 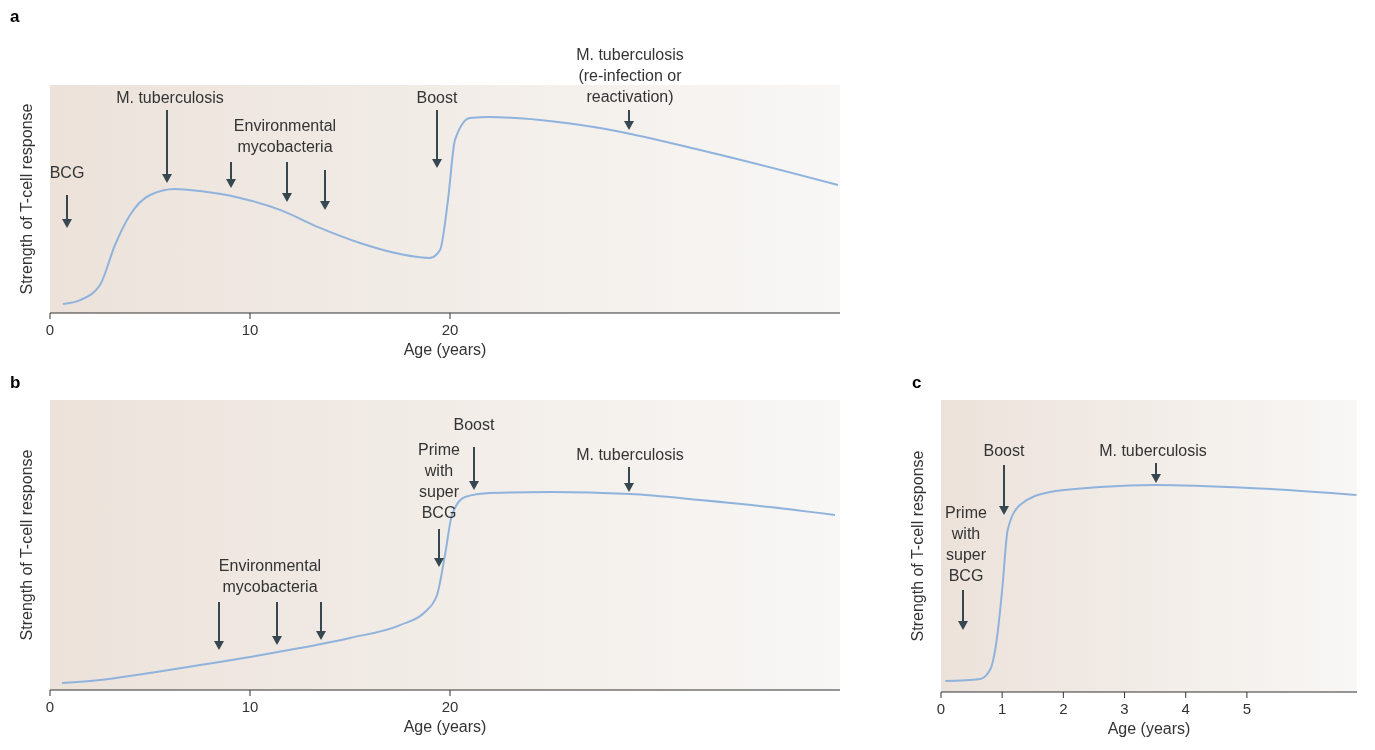 What do you see at coordinates (1124, 708) in the screenshot?
I see `x-tick-label: 3` at bounding box center [1124, 708].